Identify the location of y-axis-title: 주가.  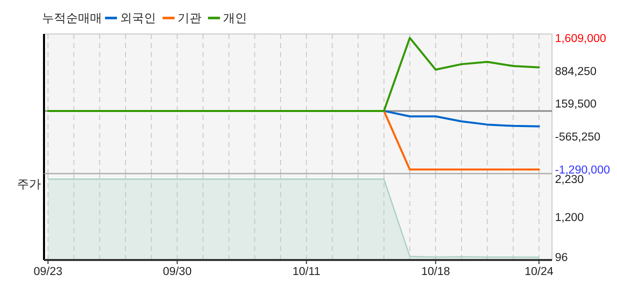
(29, 184).